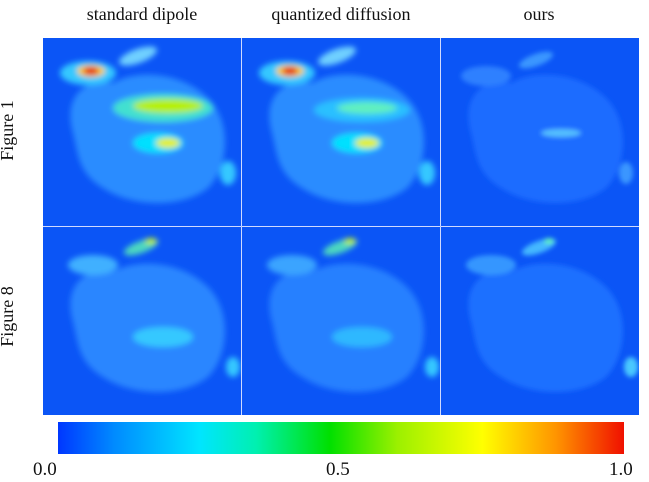 This screenshot has width=649, height=482. What do you see at coordinates (621, 469) in the screenshot?
I see `colorbar-max-label: 1.0` at bounding box center [621, 469].